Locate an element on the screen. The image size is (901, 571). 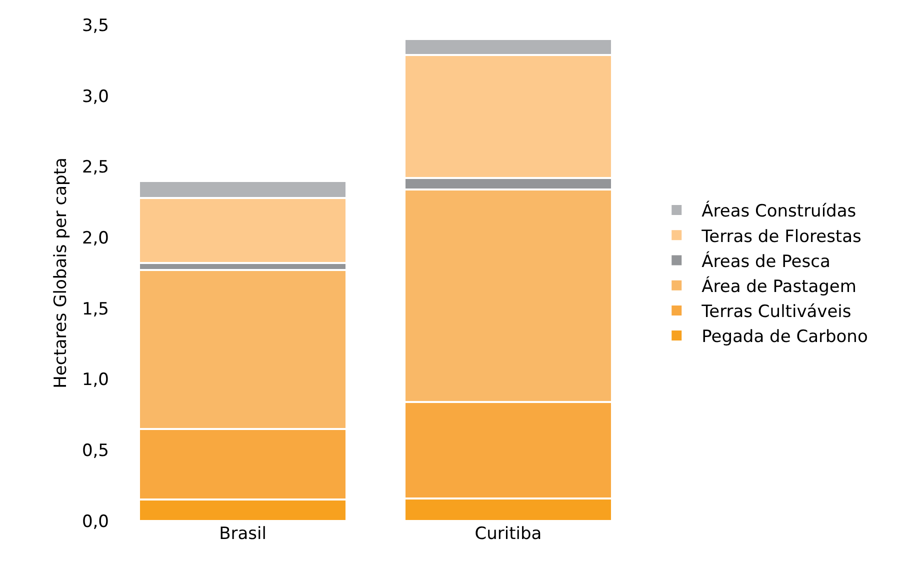
y-tick-label: 3,0 is located at coordinates (95, 96).